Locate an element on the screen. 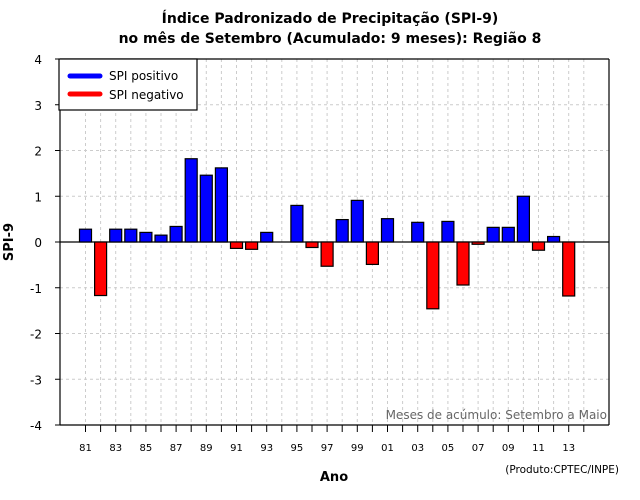 Image resolution: width=640 pixels, height=500 pixels. legend: SPI positivo SPI negativo is located at coordinates (128, 84).